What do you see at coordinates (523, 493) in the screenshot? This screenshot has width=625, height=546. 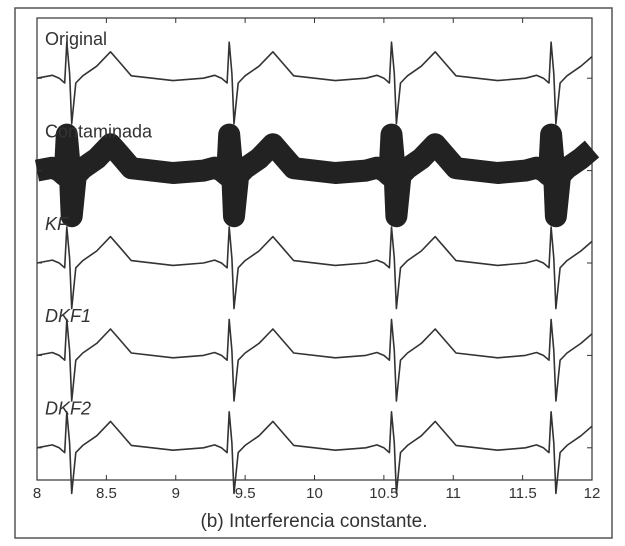 I see `x-tick-label: 11.5` at bounding box center [523, 493].